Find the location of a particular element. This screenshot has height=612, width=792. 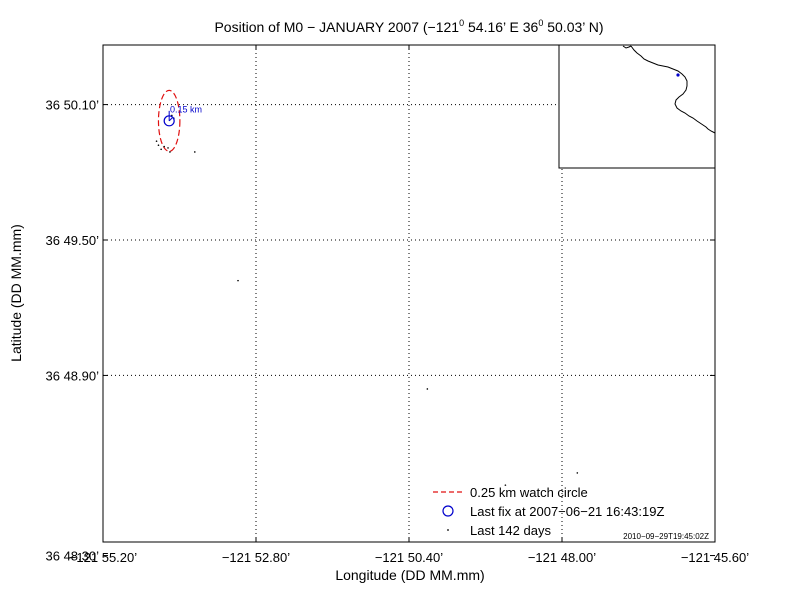

y-tick-label: 36 50.10’ is located at coordinates (73, 105).